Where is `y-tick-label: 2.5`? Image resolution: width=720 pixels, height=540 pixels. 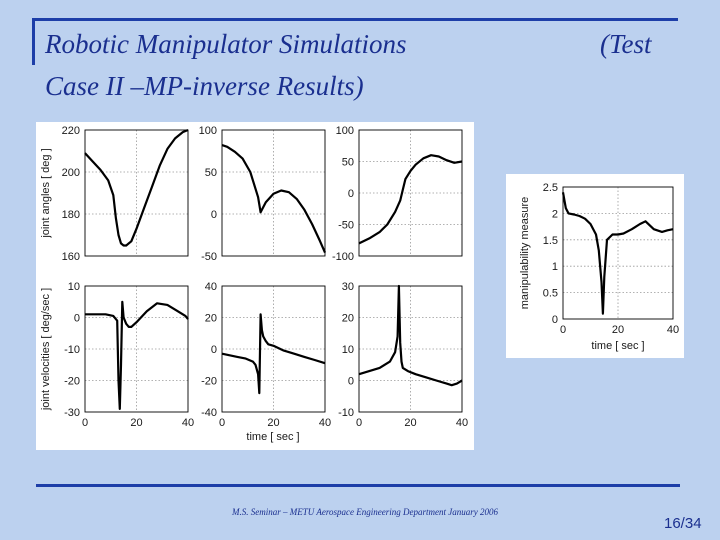 y-tick-label: 2.5 is located at coordinates (550, 188).